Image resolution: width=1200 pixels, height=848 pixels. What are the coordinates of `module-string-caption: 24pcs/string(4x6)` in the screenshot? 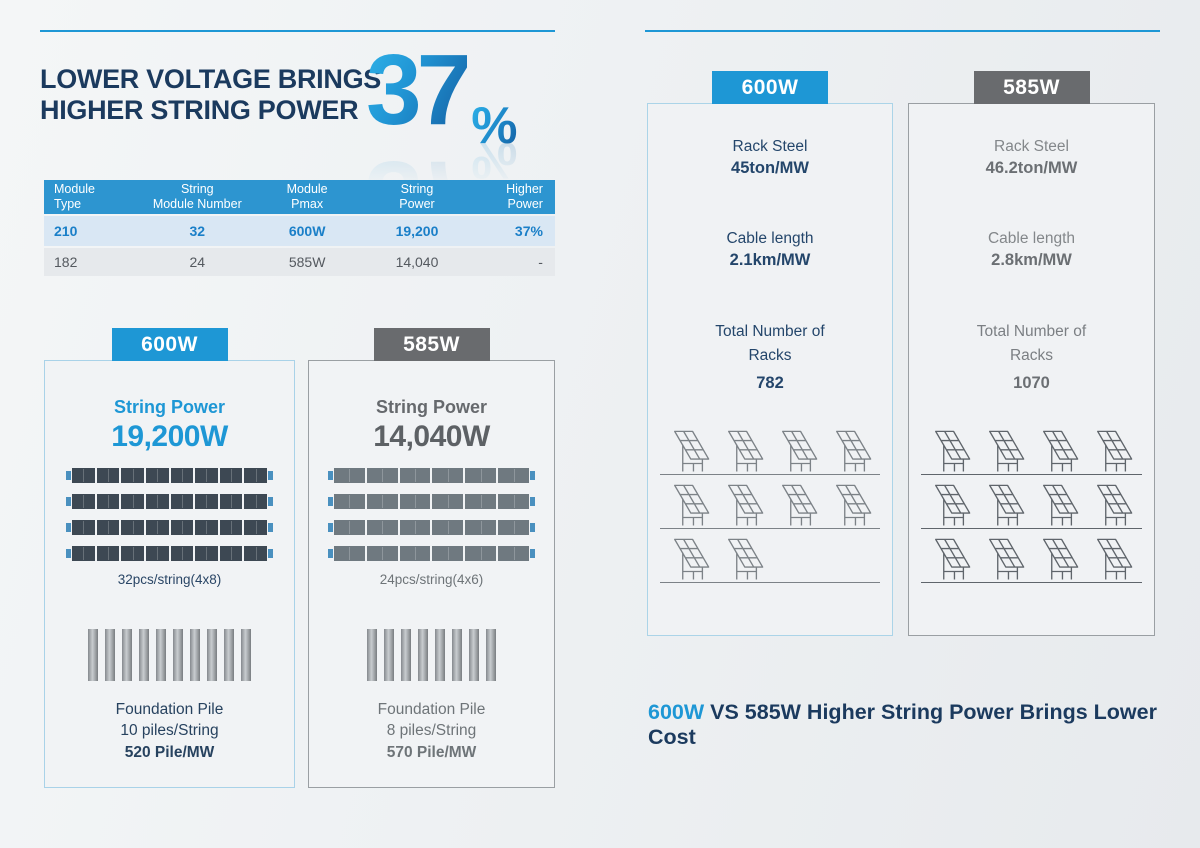 It's located at (431, 579).